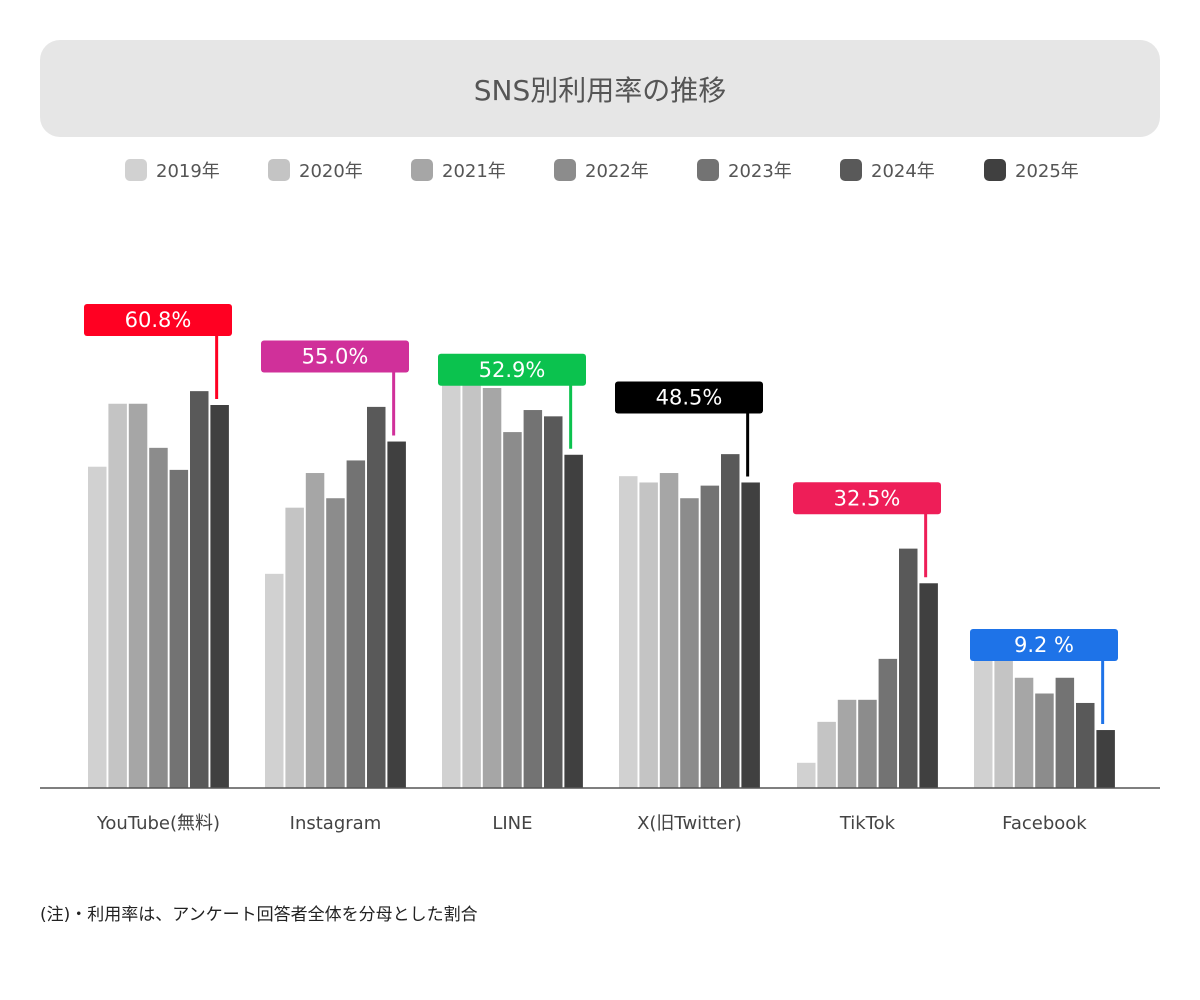 The width and height of the screenshot is (1200, 1000). What do you see at coordinates (259, 915) in the screenshot?
I see `footnote: (注)・利用率は、アンケート回答者全体を分母とした割合` at bounding box center [259, 915].